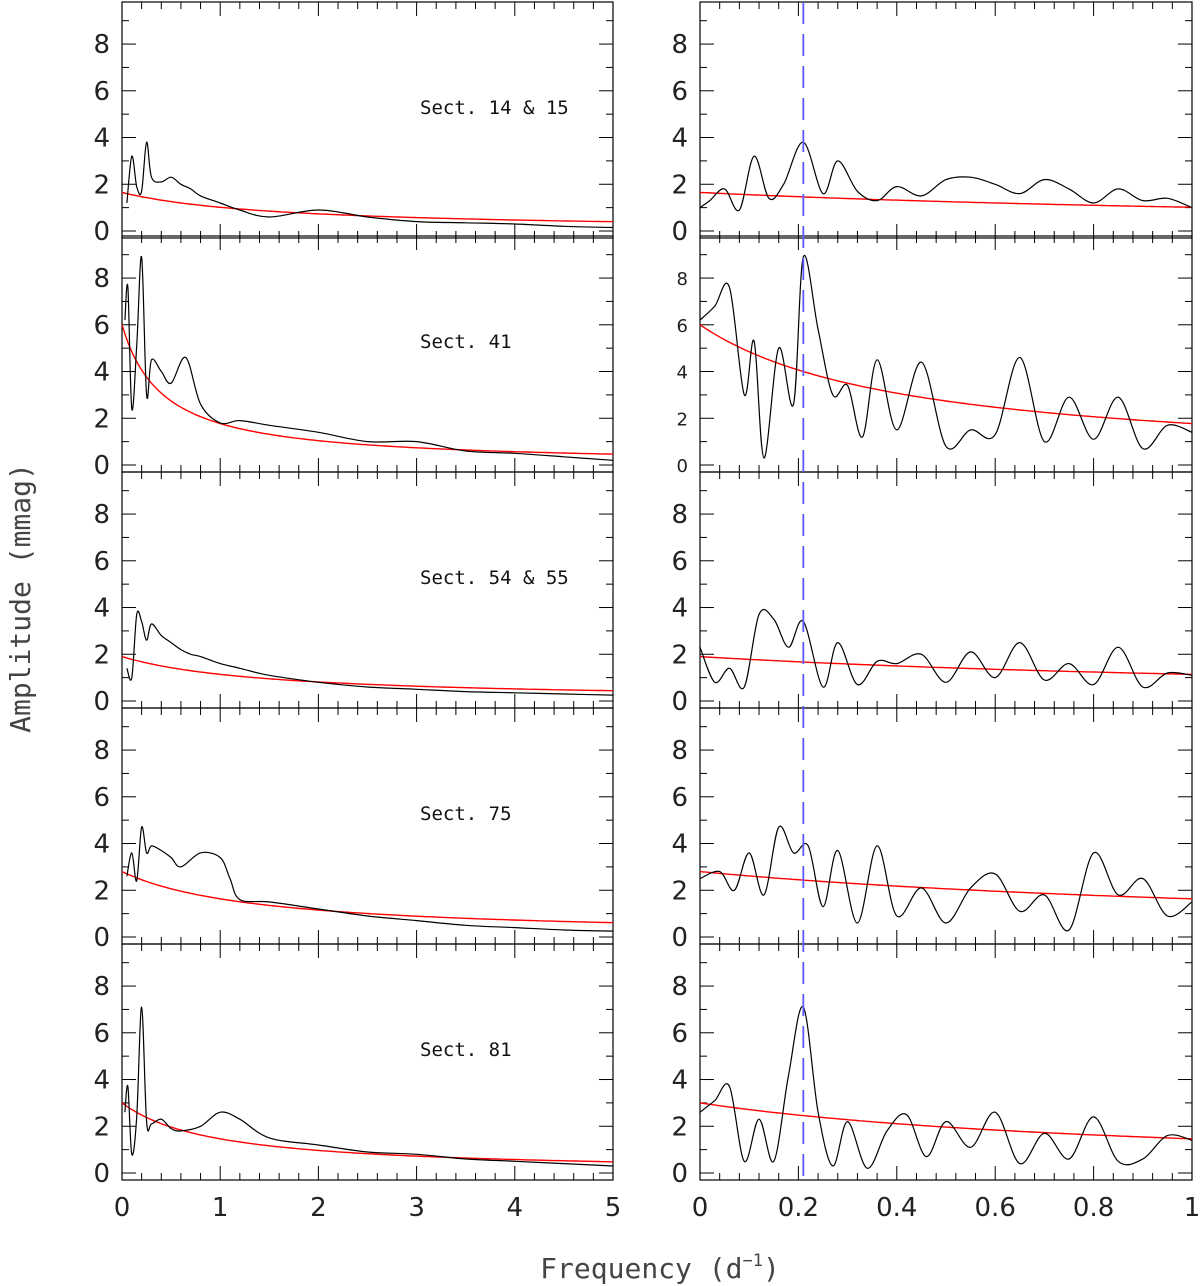  What do you see at coordinates (318, 1208) in the screenshot?
I see `x-tick-label: 2` at bounding box center [318, 1208].